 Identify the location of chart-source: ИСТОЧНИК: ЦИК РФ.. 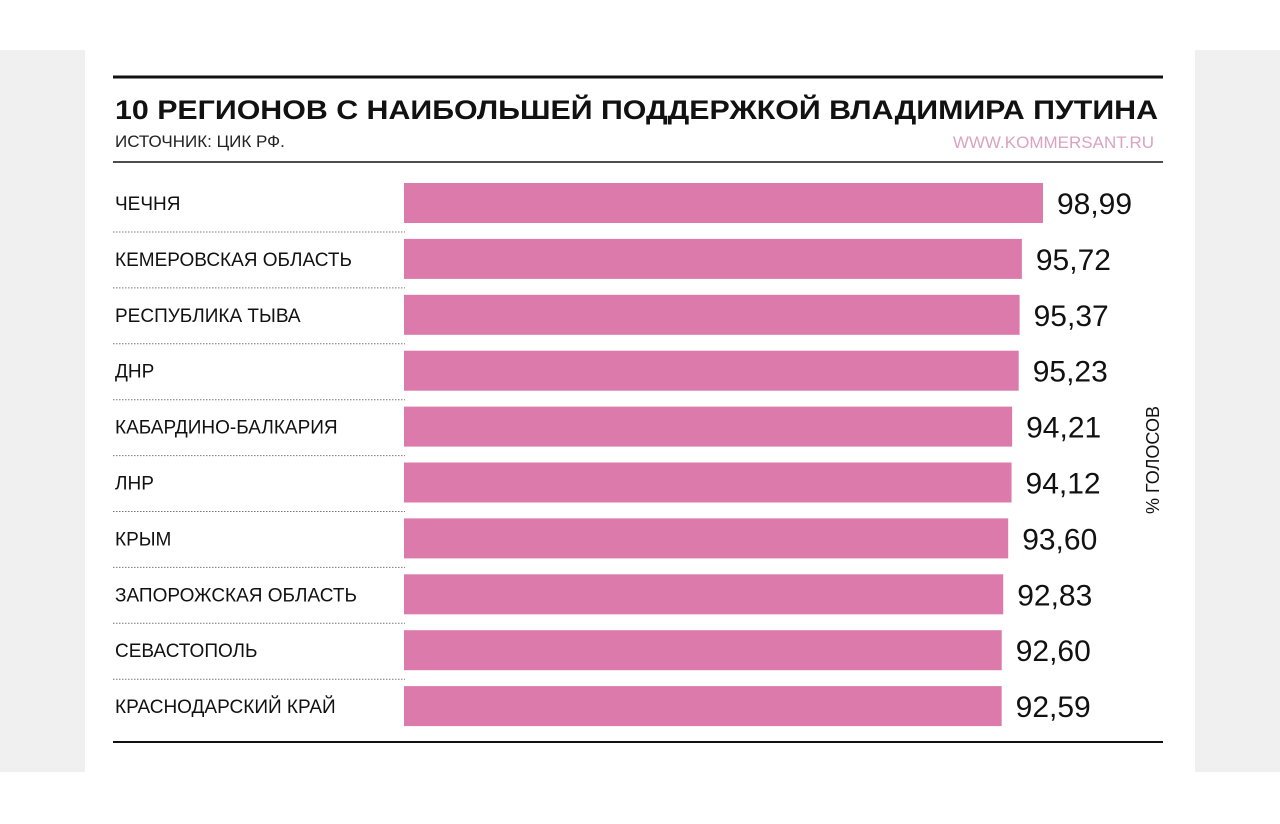
(200, 141).